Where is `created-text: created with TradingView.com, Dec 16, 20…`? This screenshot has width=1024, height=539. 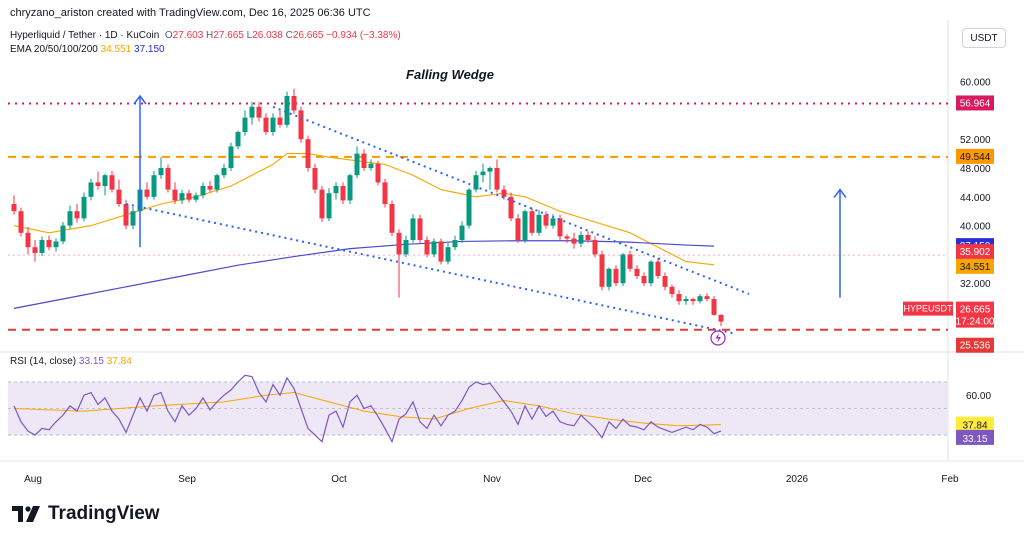
created-text: created with TradingView.com, Dec 16, 20… is located at coordinates (233, 13).